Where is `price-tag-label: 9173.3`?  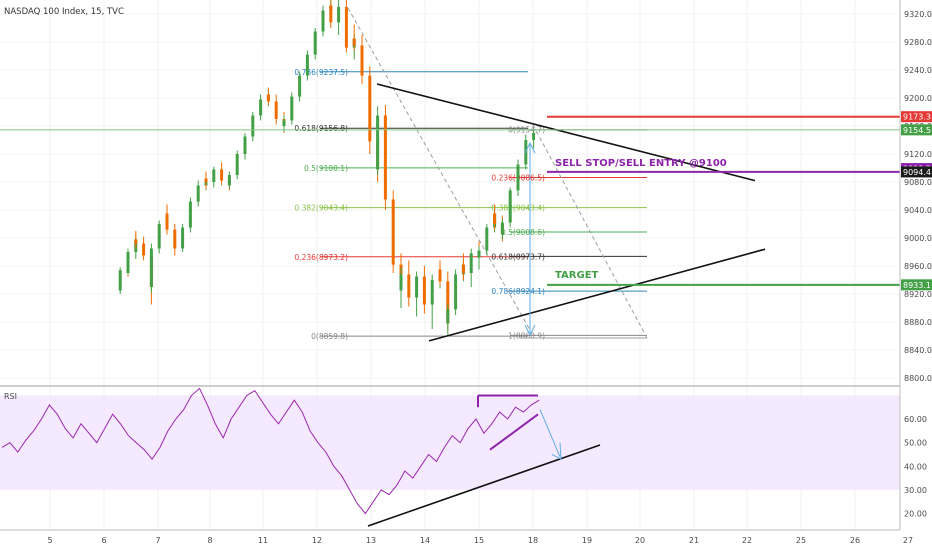
price-tag-label: 9173.3 is located at coordinates (917, 117).